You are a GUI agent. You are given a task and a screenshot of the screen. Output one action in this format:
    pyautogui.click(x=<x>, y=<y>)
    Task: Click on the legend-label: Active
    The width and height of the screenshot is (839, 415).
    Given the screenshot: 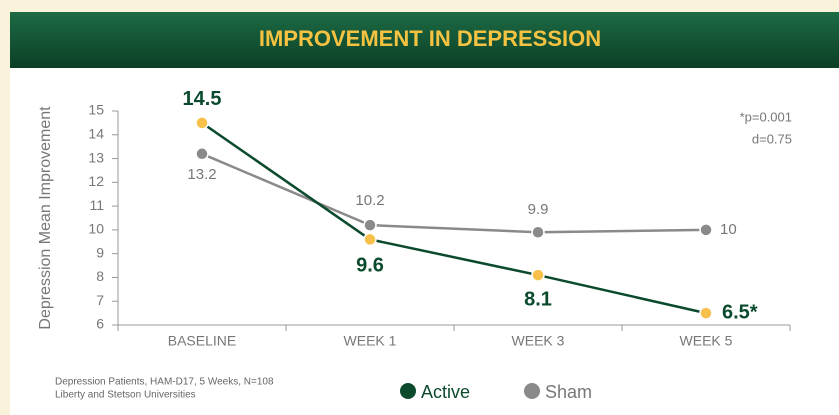 What is the action you would take?
    pyautogui.click(x=445, y=392)
    